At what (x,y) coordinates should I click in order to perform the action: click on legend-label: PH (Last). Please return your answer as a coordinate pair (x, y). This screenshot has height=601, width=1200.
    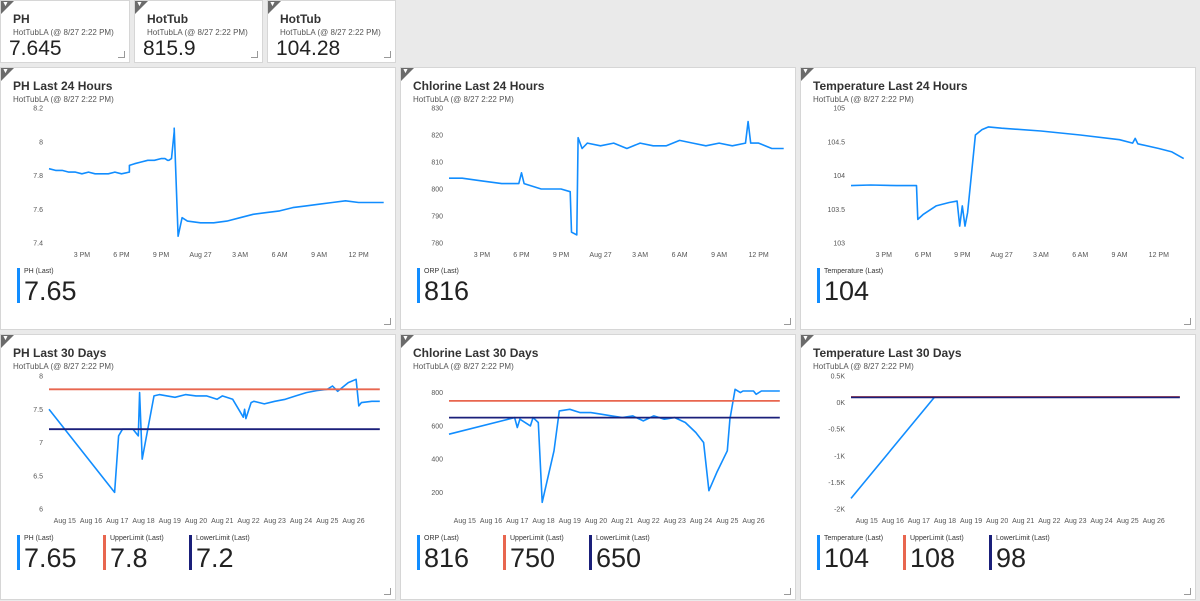
    Looking at the image, I should click on (39, 538).